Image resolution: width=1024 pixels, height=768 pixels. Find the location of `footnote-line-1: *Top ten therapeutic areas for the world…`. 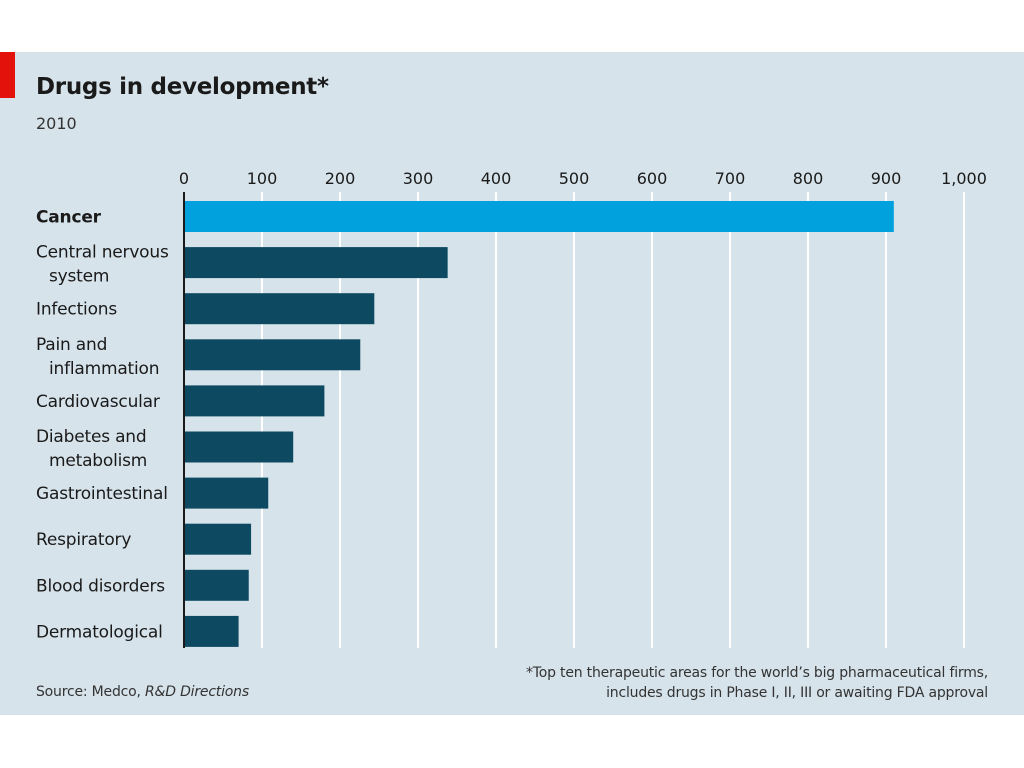

footnote-line-1: *Top ten therapeutic areas for the world… is located at coordinates (756, 673).